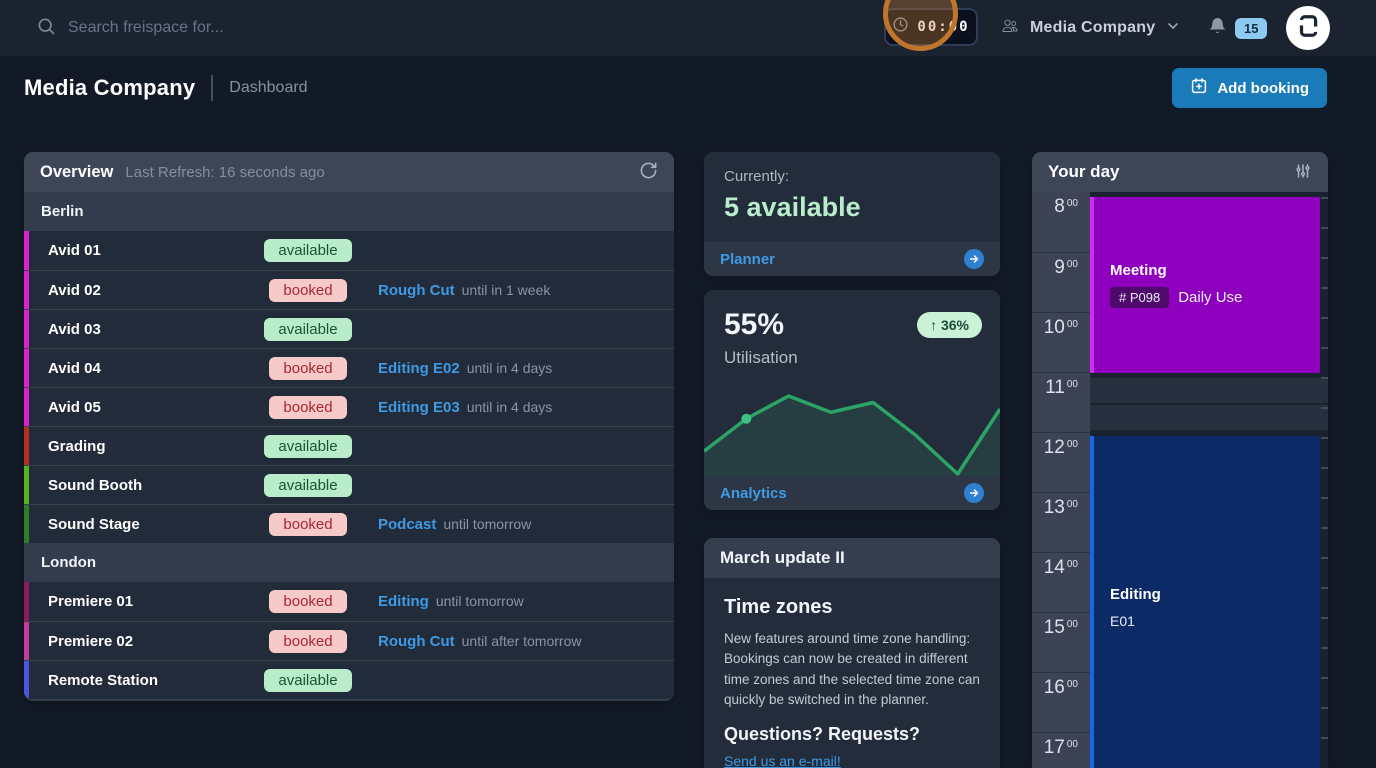  Describe the element at coordinates (1210, 297) in the screenshot. I see `event-subtitle: Daily Use` at that location.